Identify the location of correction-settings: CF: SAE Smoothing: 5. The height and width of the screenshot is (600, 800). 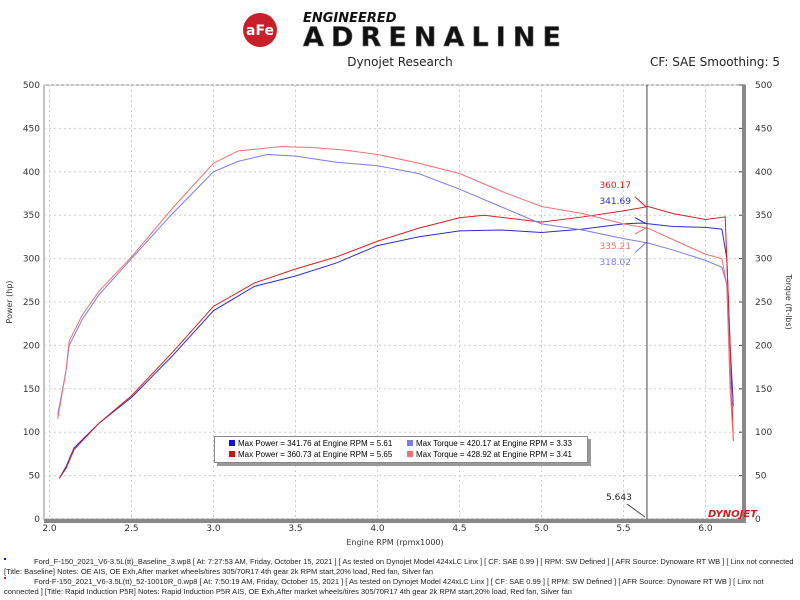
(714, 62).